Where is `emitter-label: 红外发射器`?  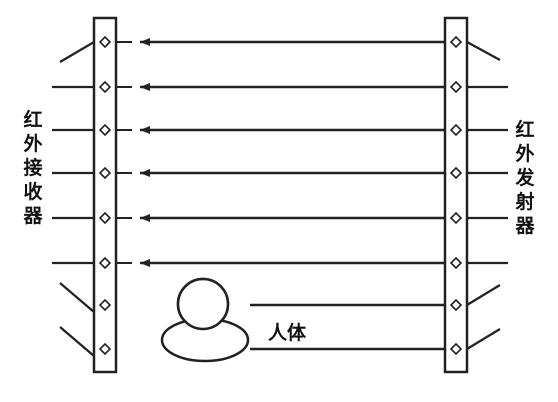 emitter-label: 红外发射器 is located at coordinates (525, 178).